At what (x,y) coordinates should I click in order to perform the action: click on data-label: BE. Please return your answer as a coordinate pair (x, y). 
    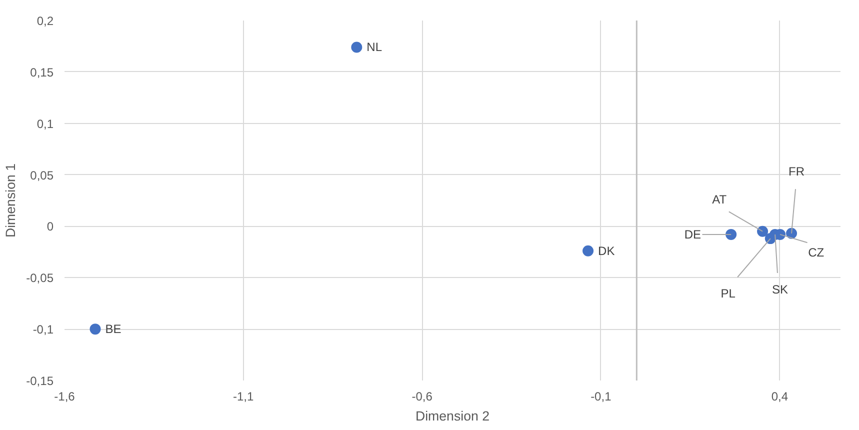
    Looking at the image, I should click on (113, 329).